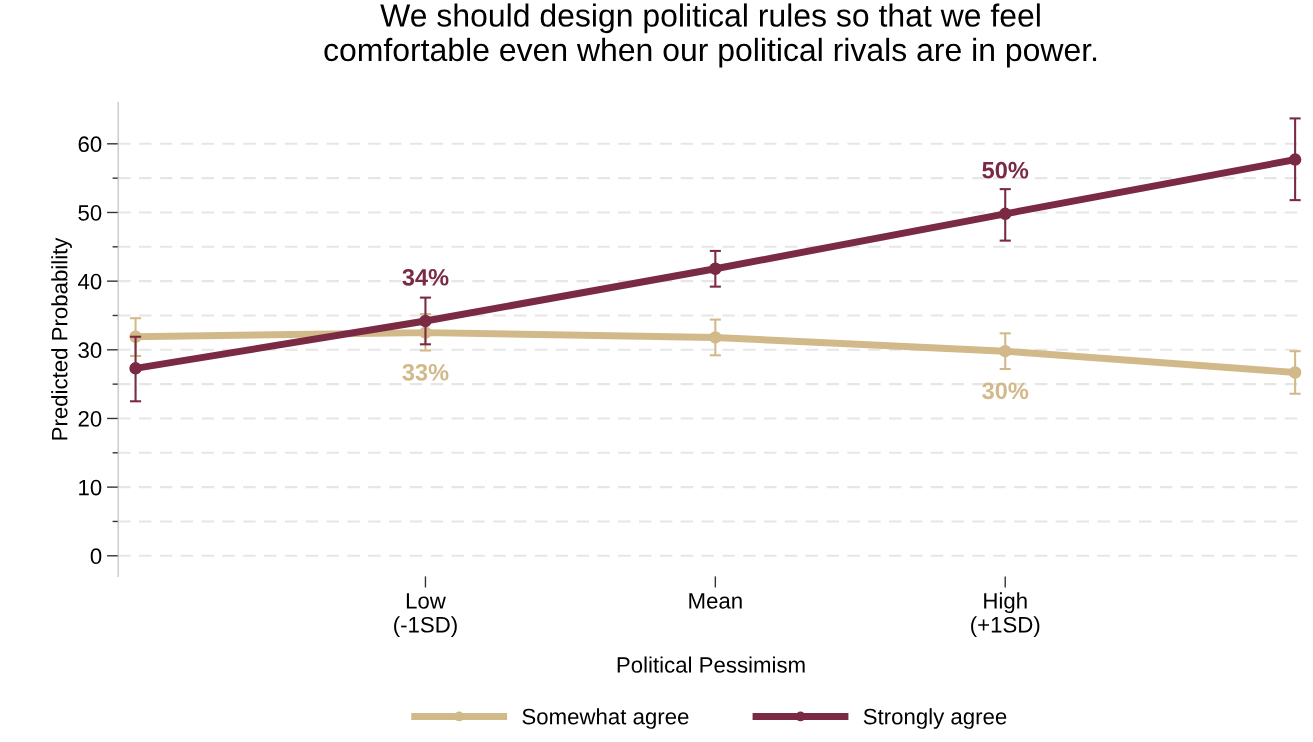 This screenshot has width=1313, height=742. I want to click on y-tick-label: 0, so click(96, 556).